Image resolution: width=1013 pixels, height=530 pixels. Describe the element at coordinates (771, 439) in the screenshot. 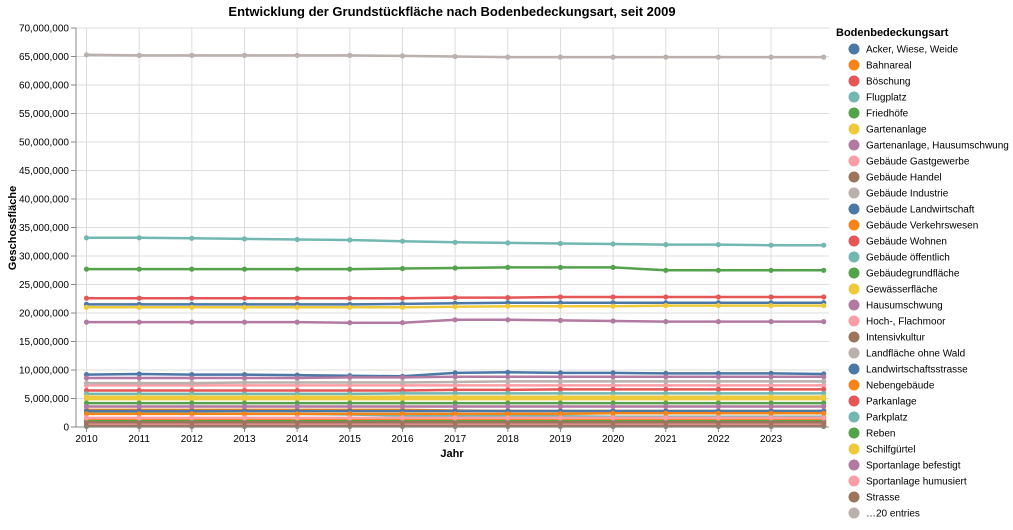

I see `x-tick-label: 2023` at that location.